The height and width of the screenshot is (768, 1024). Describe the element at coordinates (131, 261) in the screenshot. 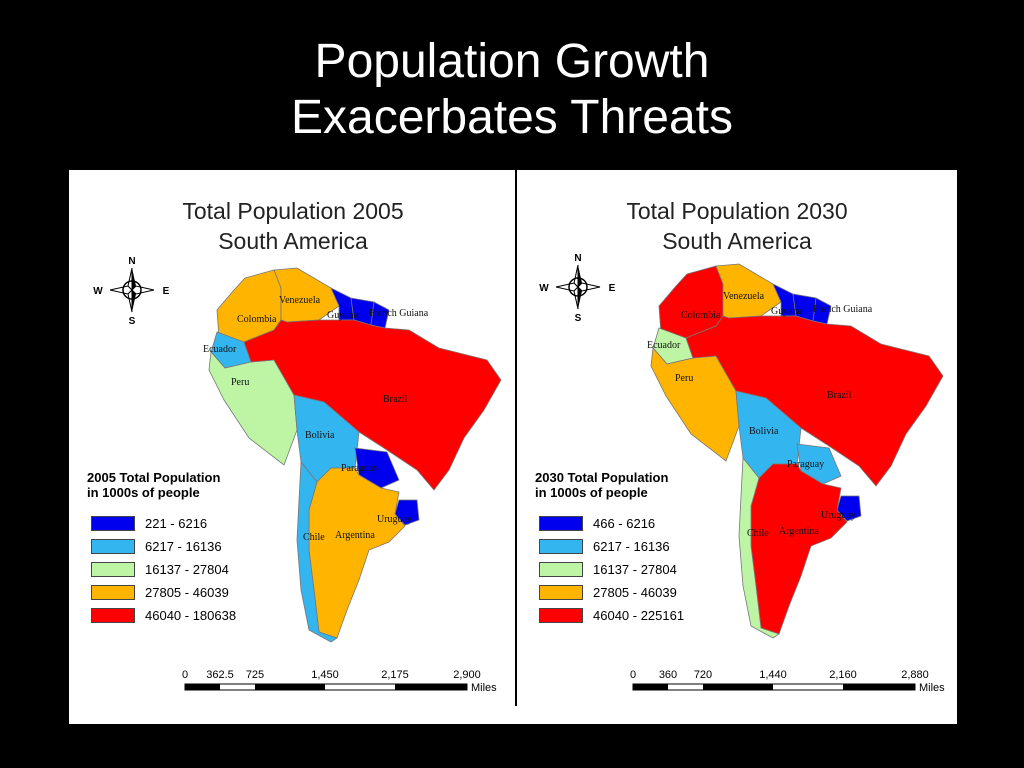

I see `compass-north: N` at that location.